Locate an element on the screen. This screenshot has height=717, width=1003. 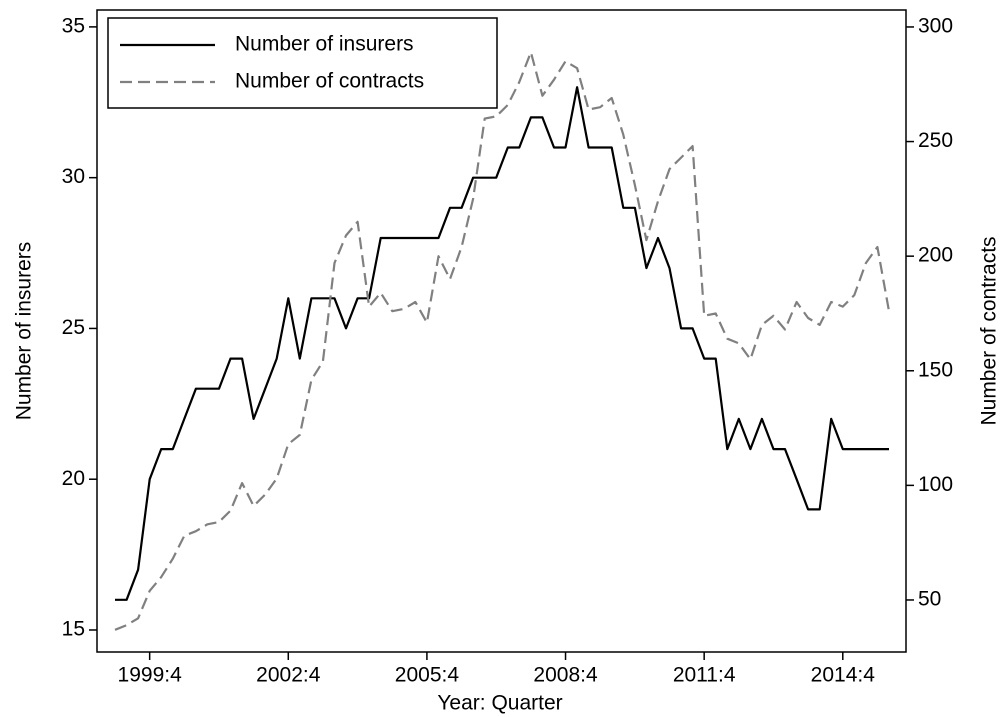
x-tick-label: 2011:4 is located at coordinates (704, 675).